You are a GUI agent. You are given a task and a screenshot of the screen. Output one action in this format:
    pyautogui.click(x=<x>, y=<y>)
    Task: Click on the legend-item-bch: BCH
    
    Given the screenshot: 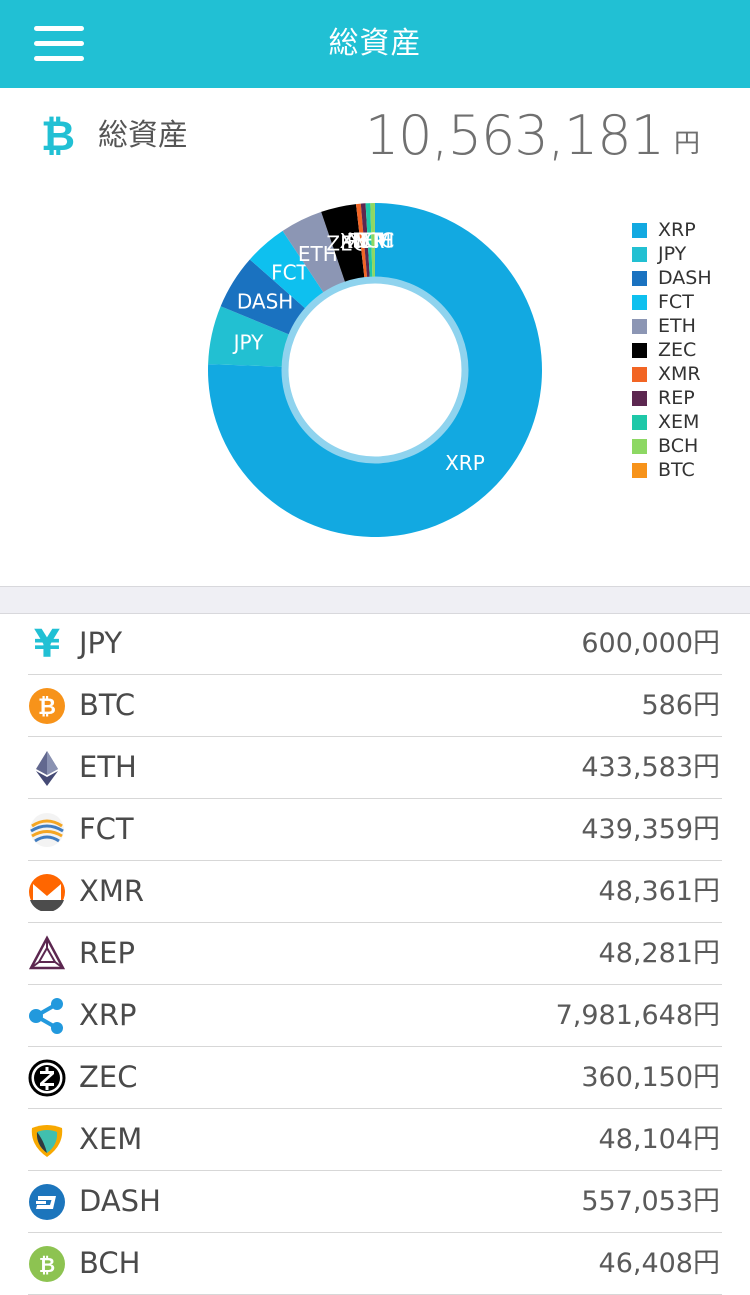 What is the action you would take?
    pyautogui.click(x=672, y=446)
    